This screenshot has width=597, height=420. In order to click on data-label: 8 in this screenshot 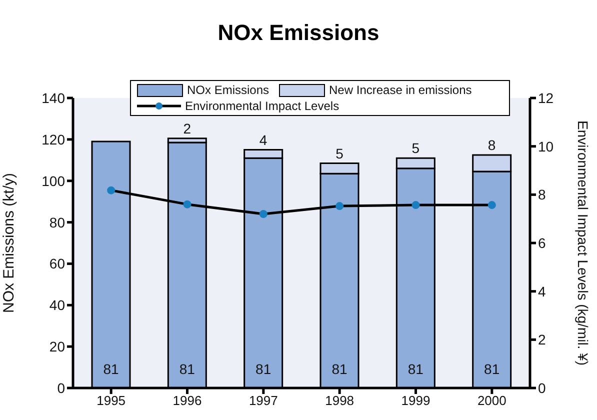, I will do `click(492, 144)`.